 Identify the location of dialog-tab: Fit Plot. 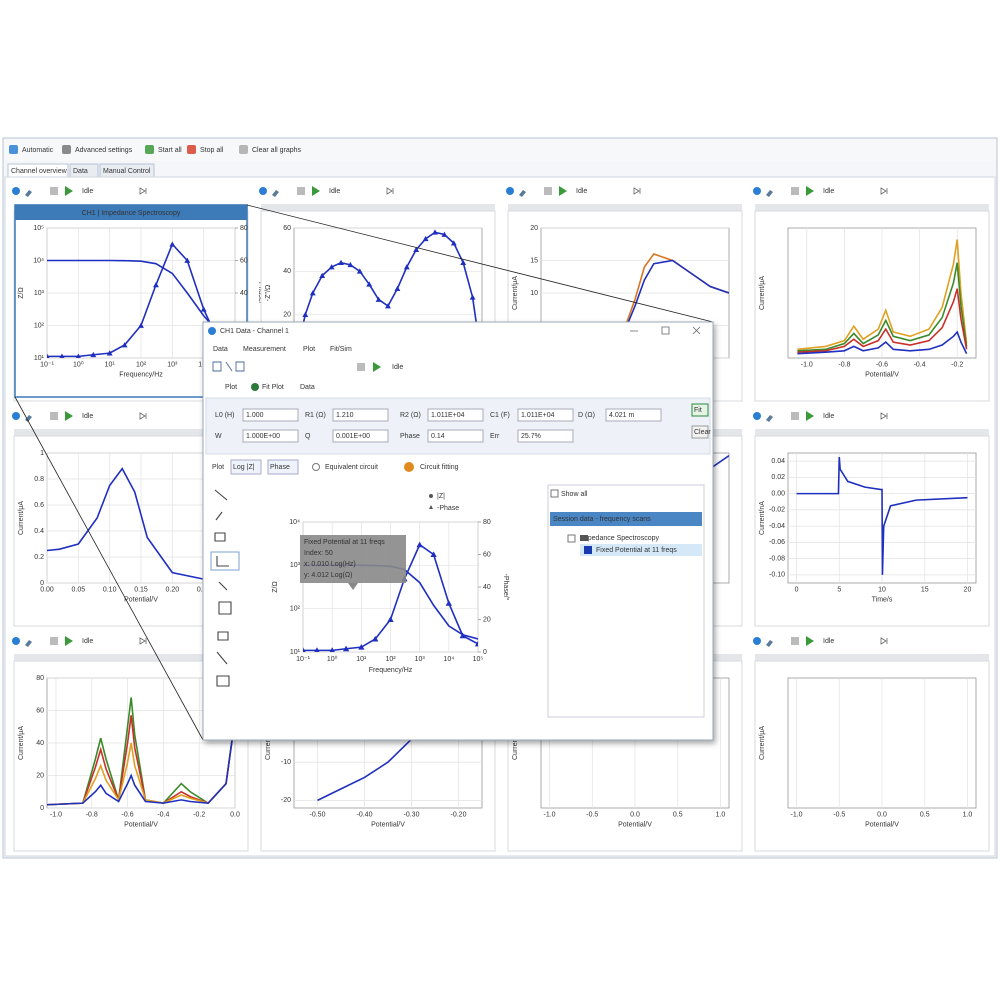
(273, 387).